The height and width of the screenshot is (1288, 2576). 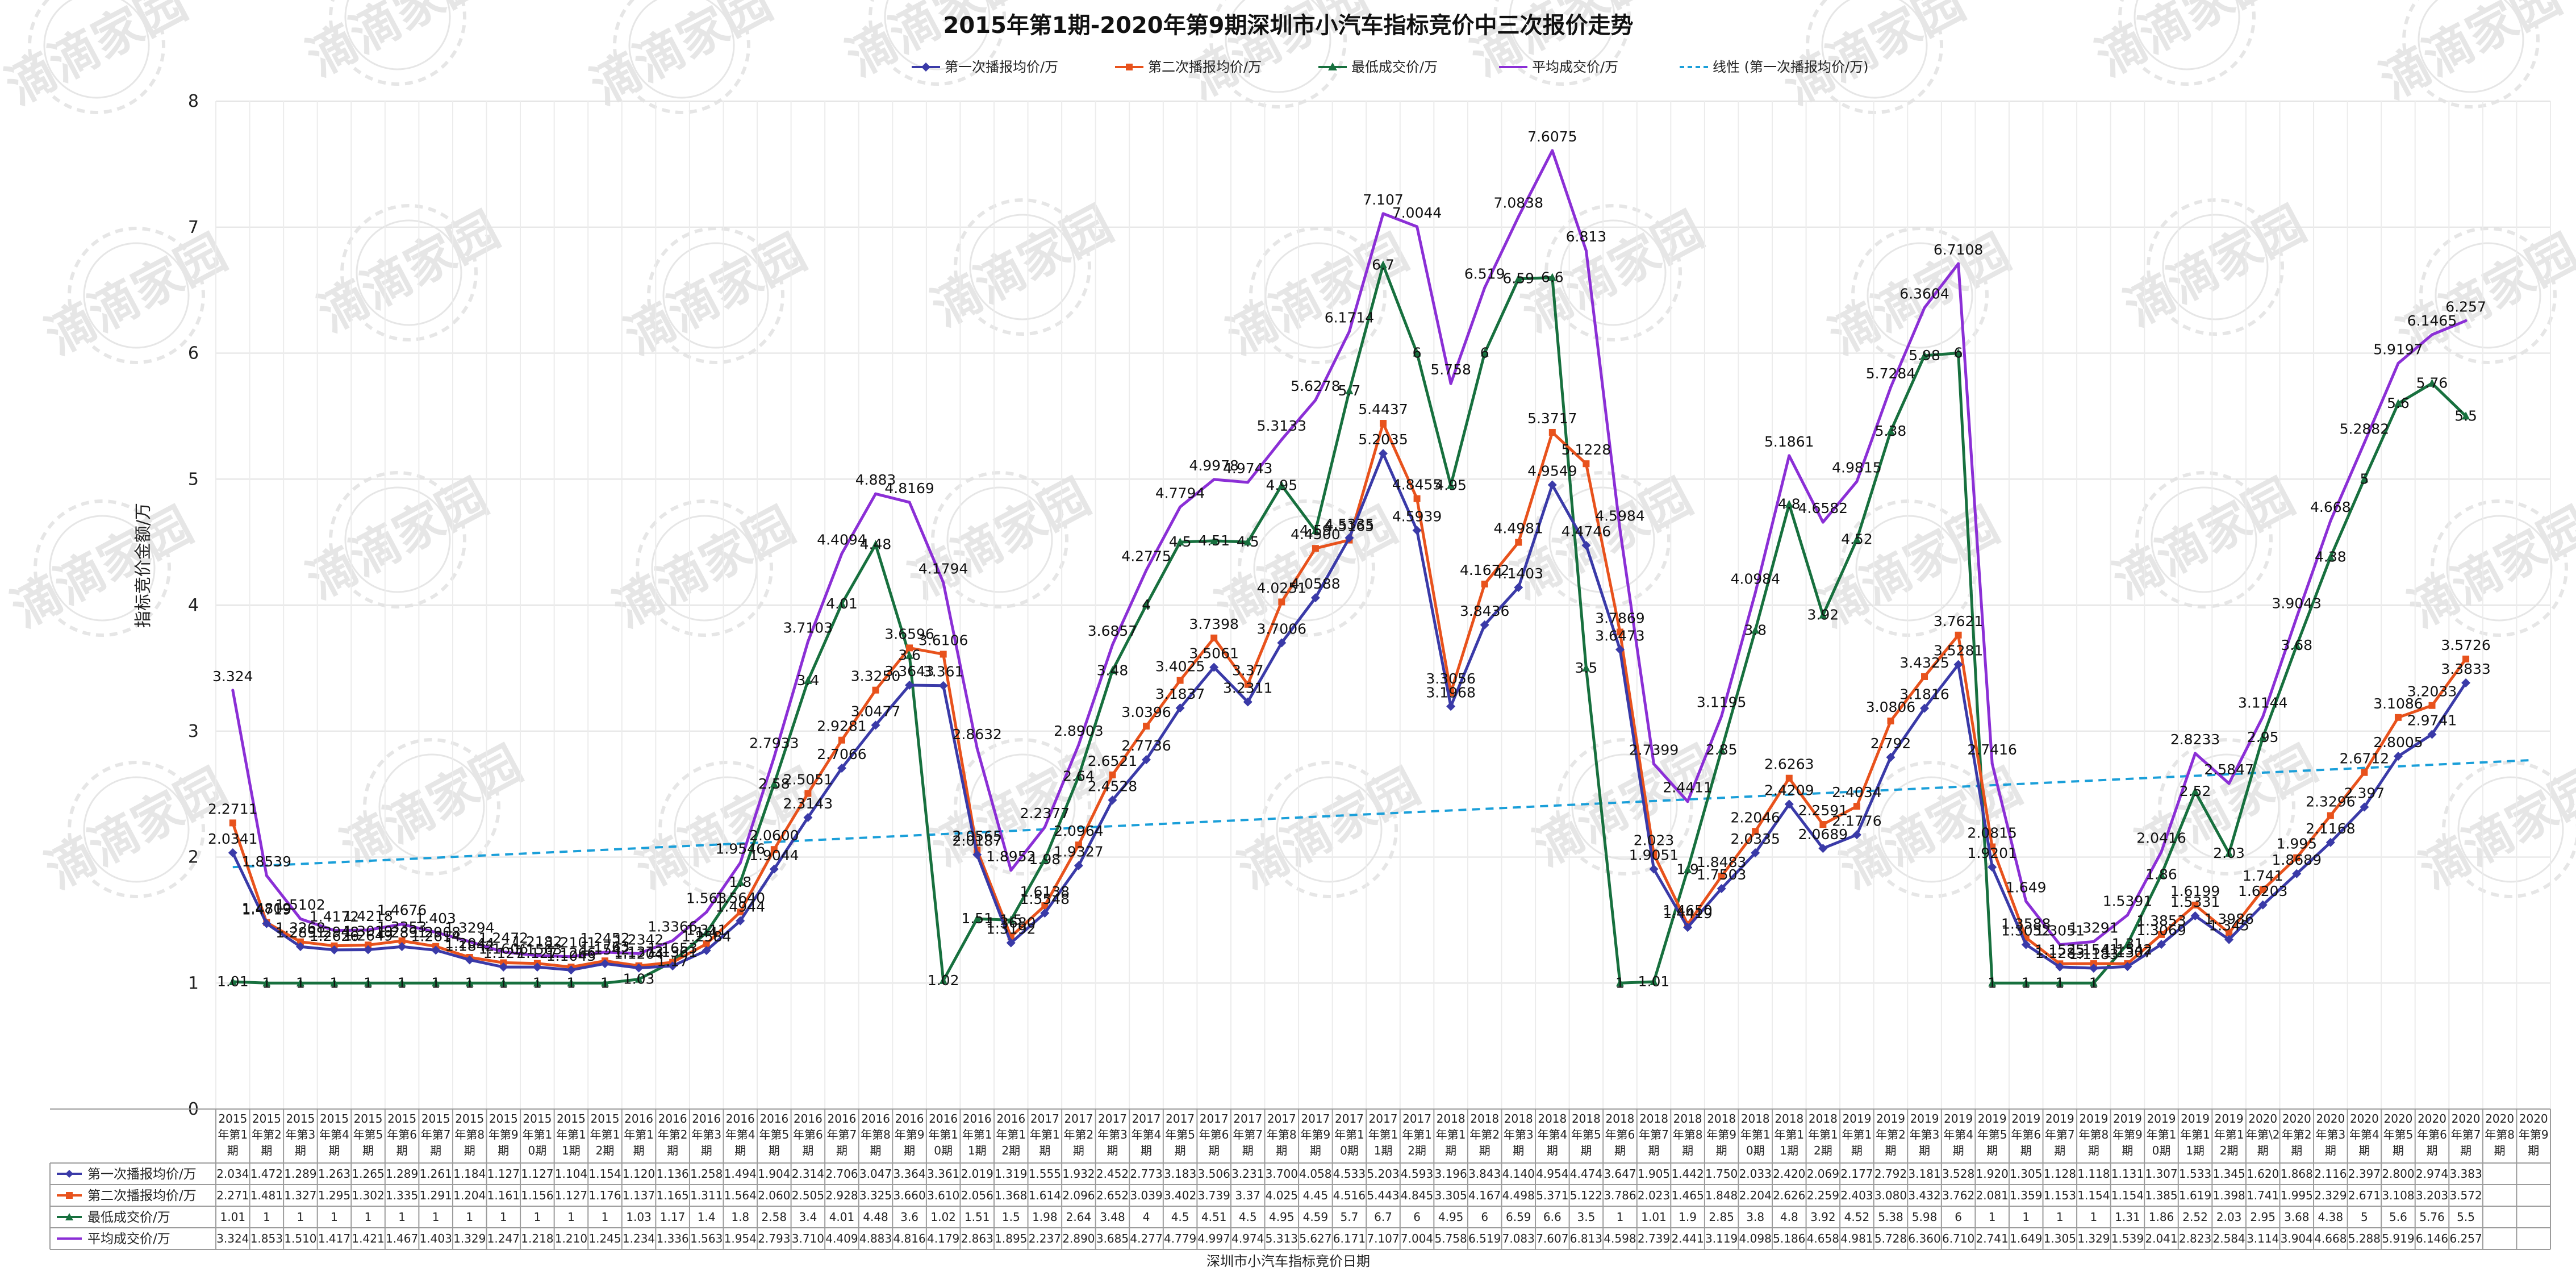 I want to click on x-tick-issue: 年第5, so click(x=1586, y=1134).